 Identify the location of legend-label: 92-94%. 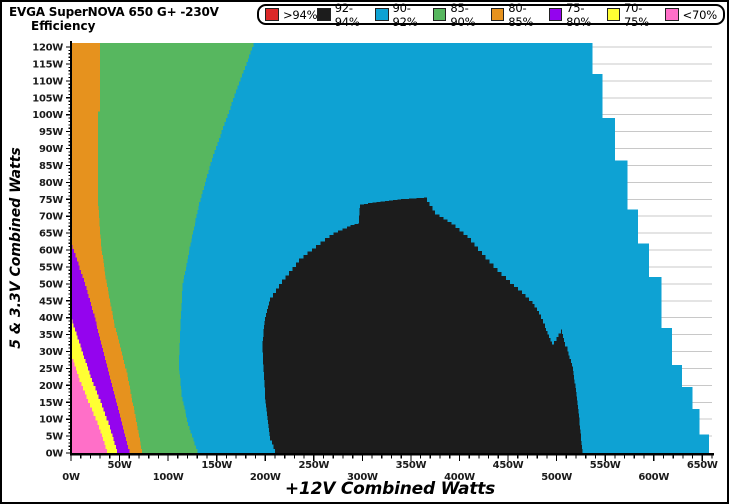
(347, 14).